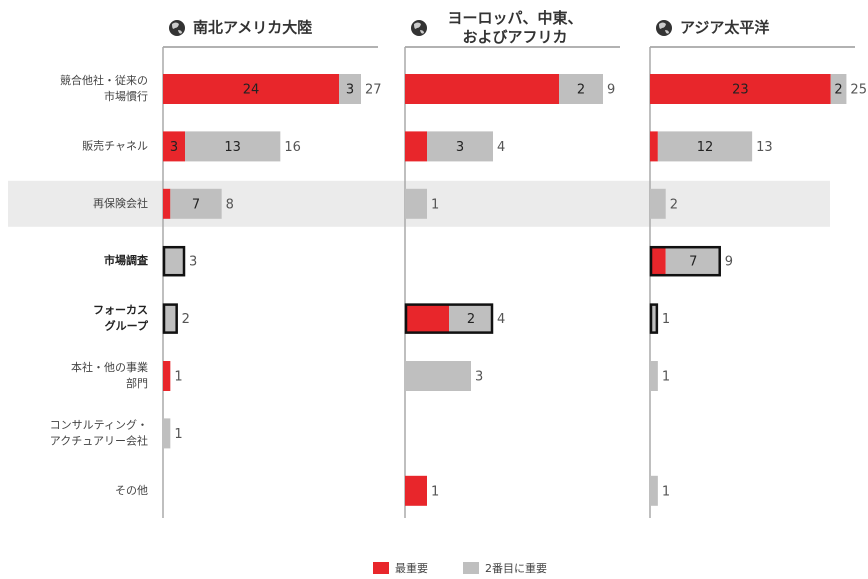 This screenshot has width=868, height=579. Describe the element at coordinates (514, 37) in the screenshot. I see `panel-title: およびアフリカ` at that location.